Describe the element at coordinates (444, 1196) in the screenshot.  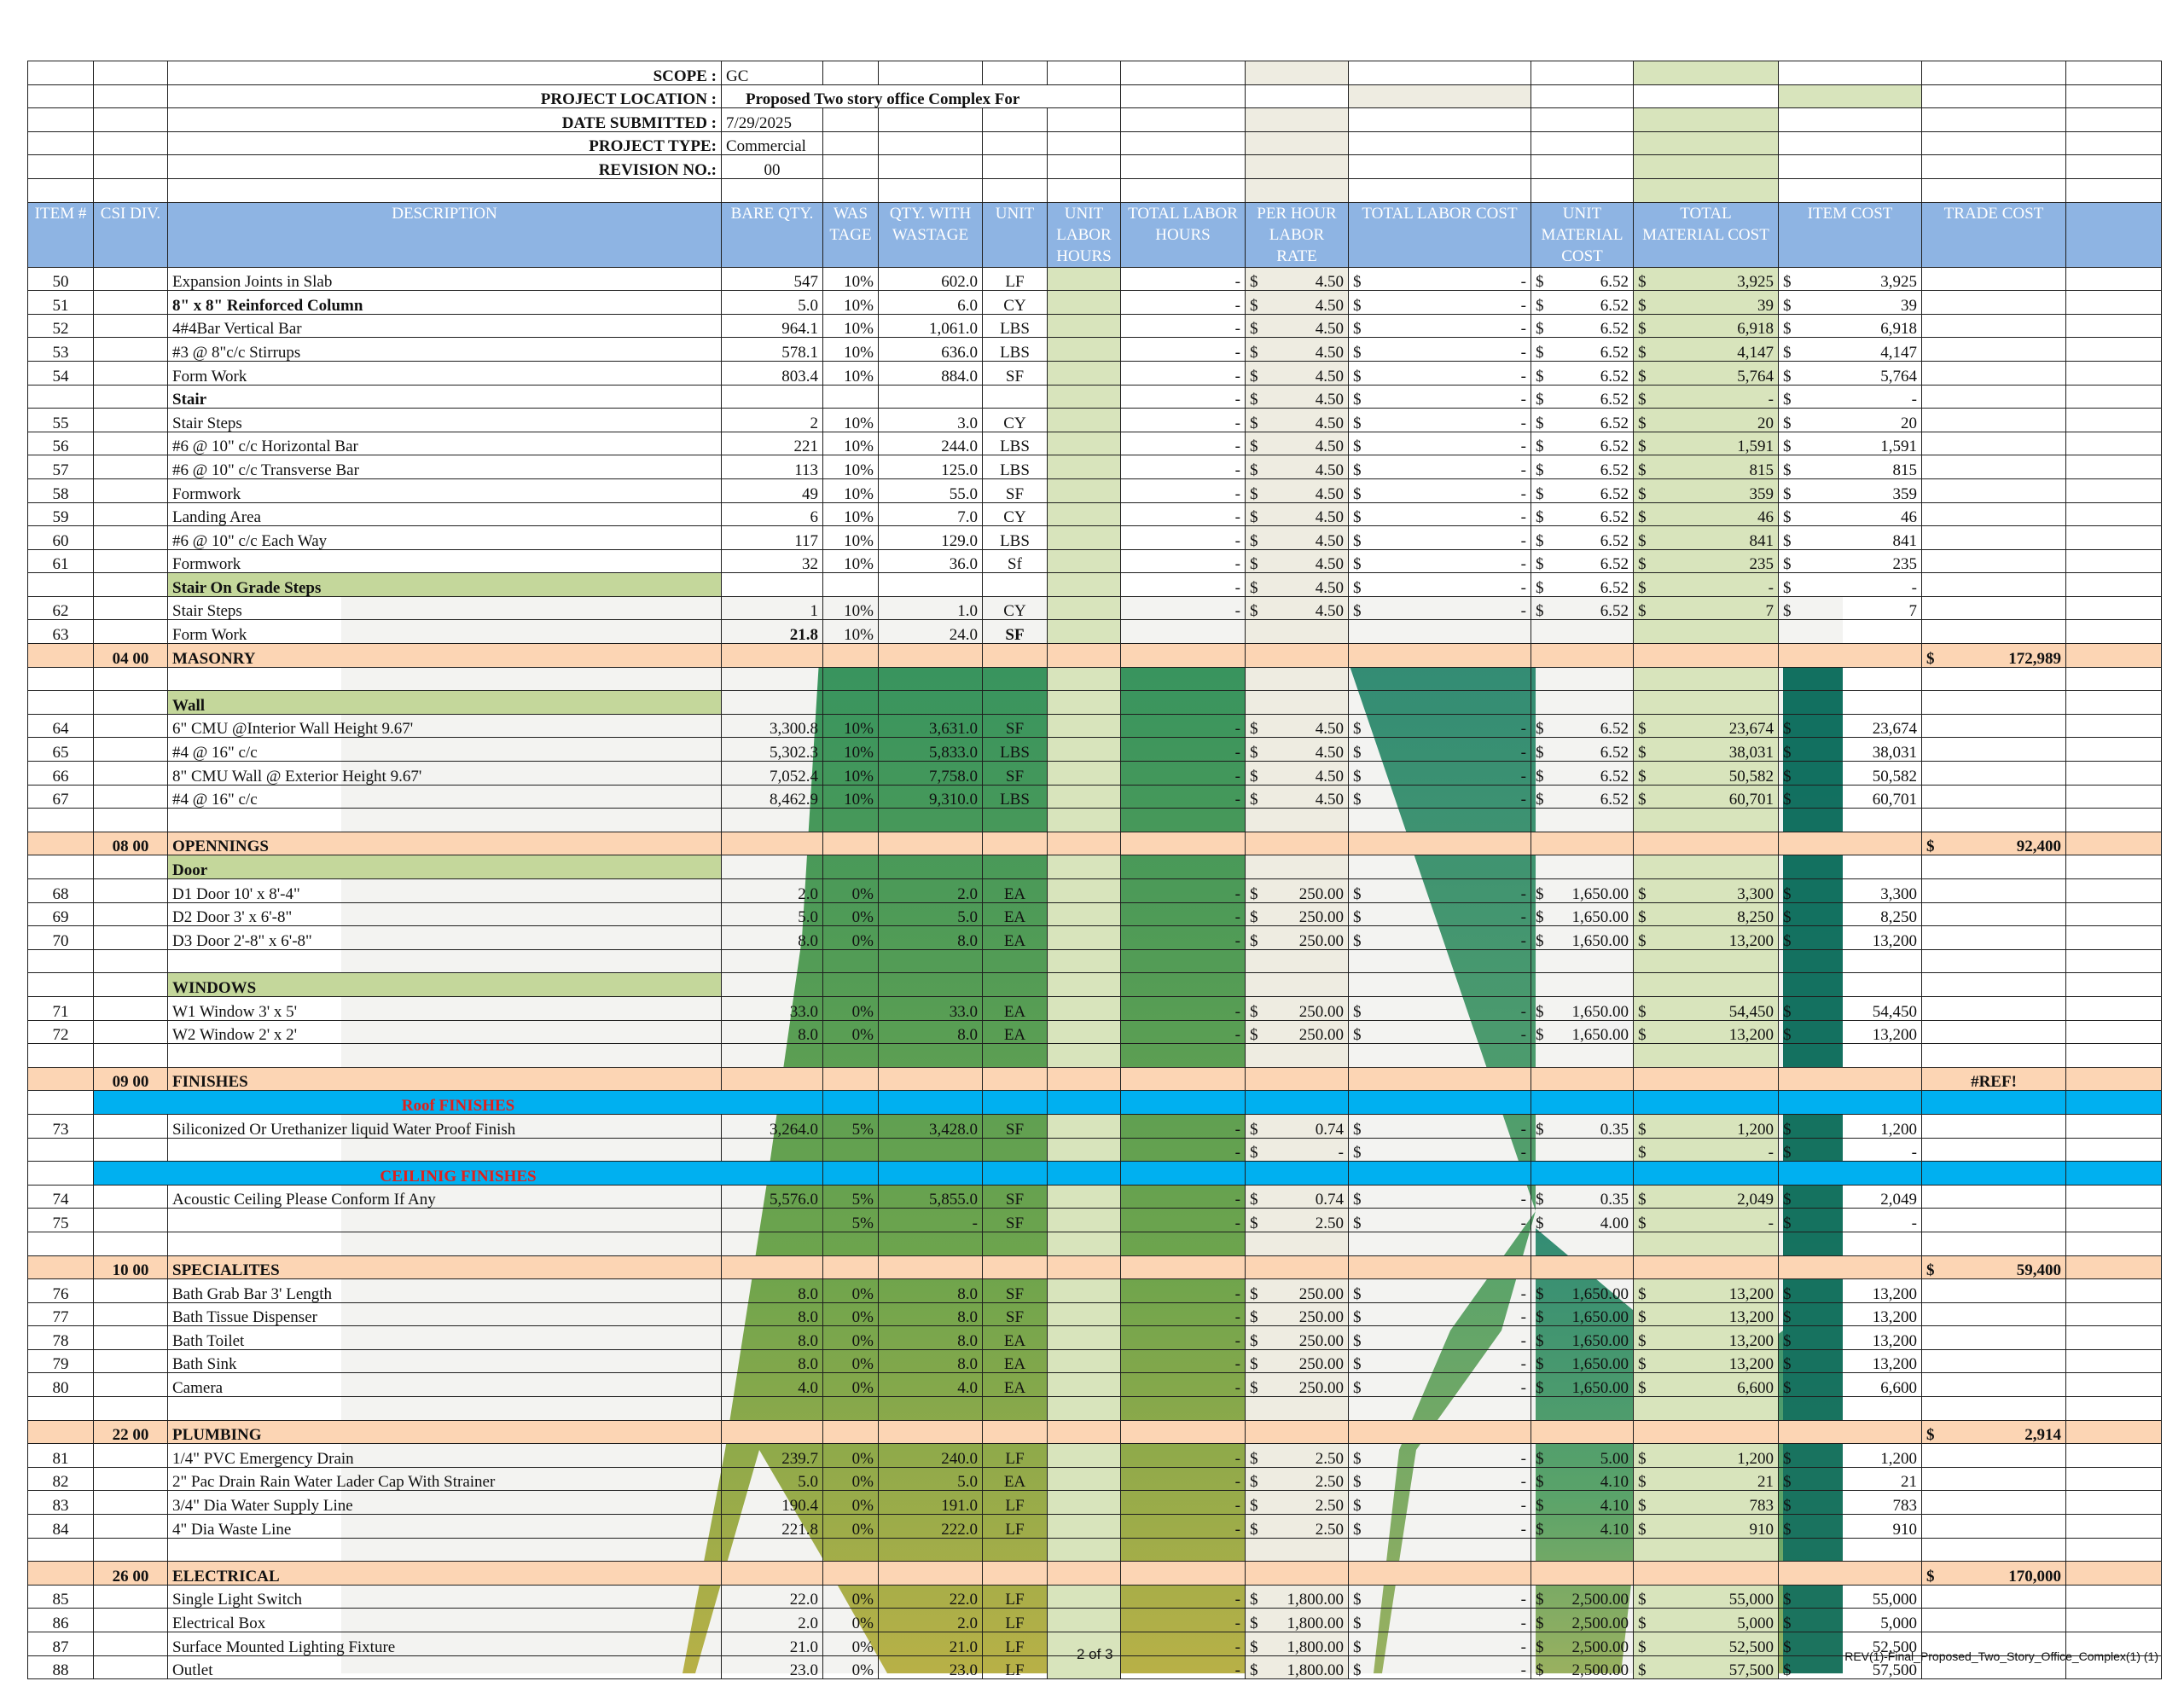
I see `description: Acoustic Ceiling Please Conform If Any` at that location.